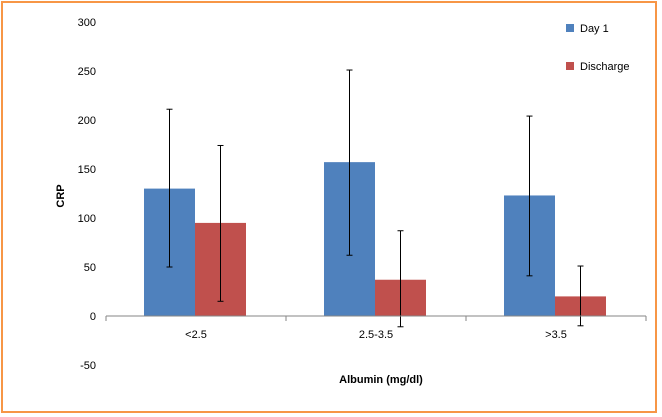 This screenshot has height=417, width=662. What do you see at coordinates (87, 170) in the screenshot?
I see `y-tick-label: 150` at bounding box center [87, 170].